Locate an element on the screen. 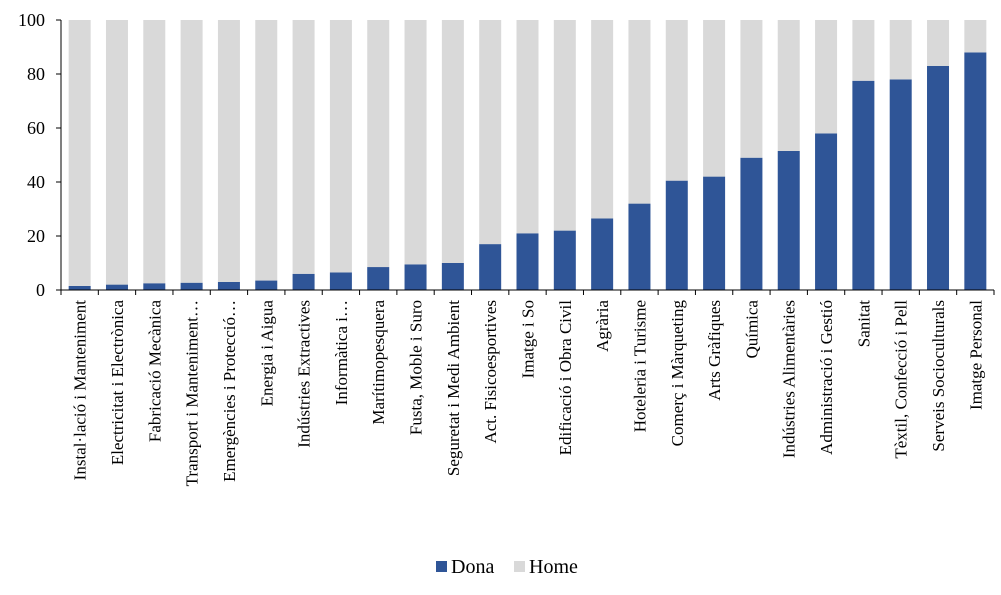  x-category-label: Comerç i Màrqueting is located at coordinates (677, 373).